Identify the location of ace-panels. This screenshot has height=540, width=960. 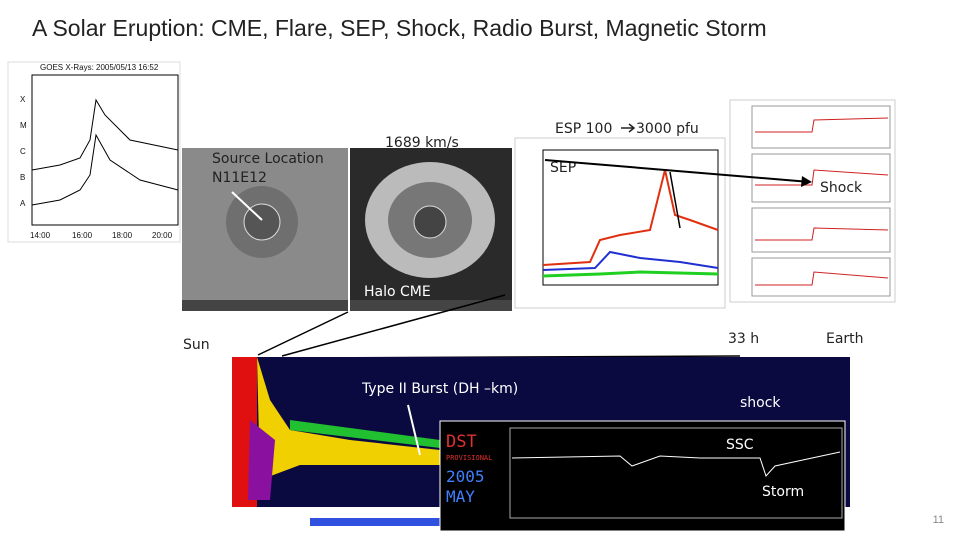
(812, 201).